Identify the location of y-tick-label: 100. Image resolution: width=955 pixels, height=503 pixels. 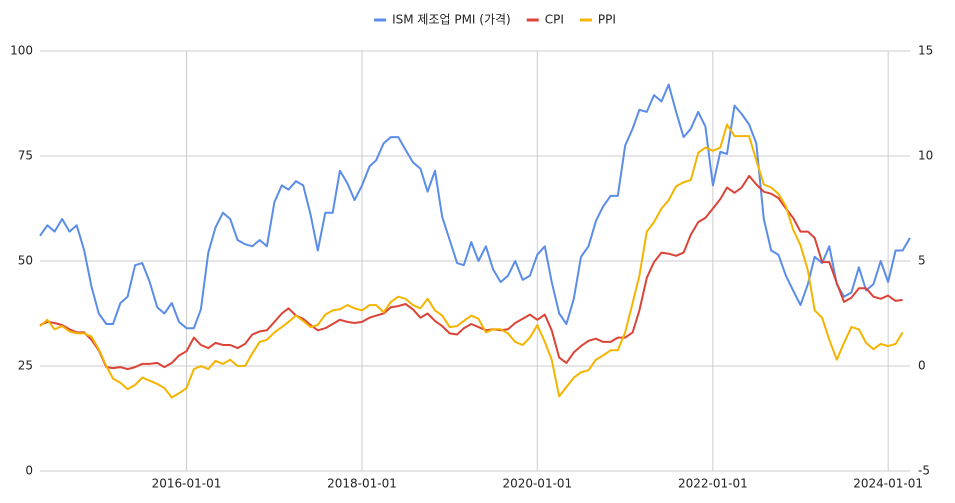
(21, 51).